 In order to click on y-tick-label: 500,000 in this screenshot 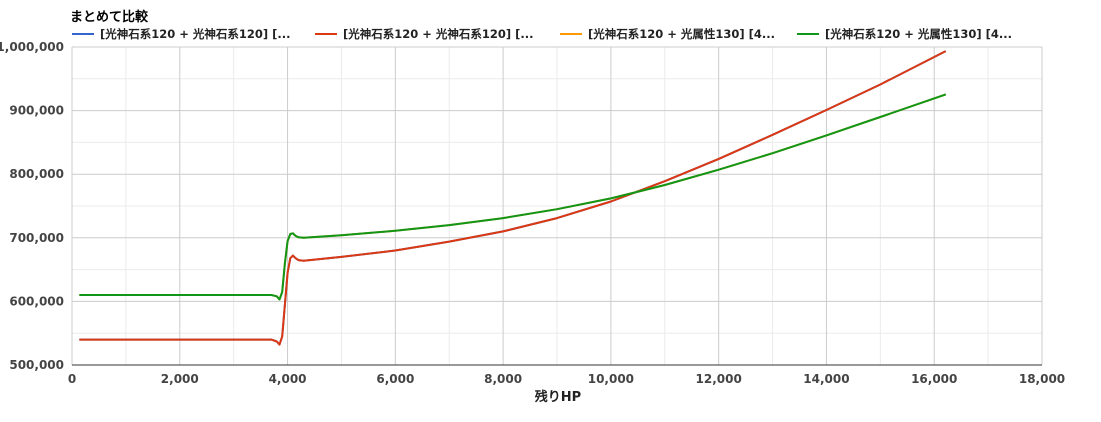, I will do `click(36, 365)`.